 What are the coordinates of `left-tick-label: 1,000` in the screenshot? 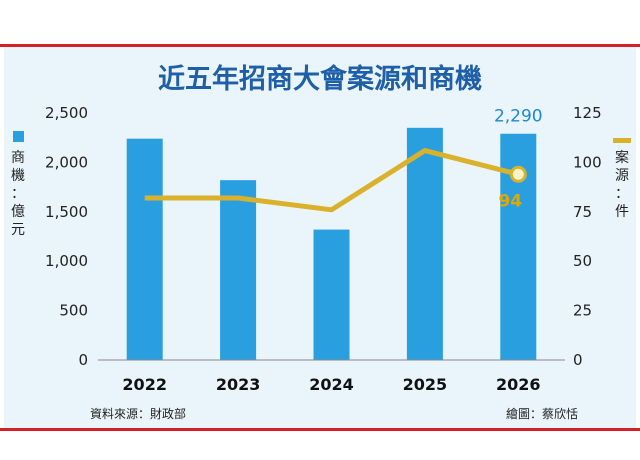 It's located at (66, 261).